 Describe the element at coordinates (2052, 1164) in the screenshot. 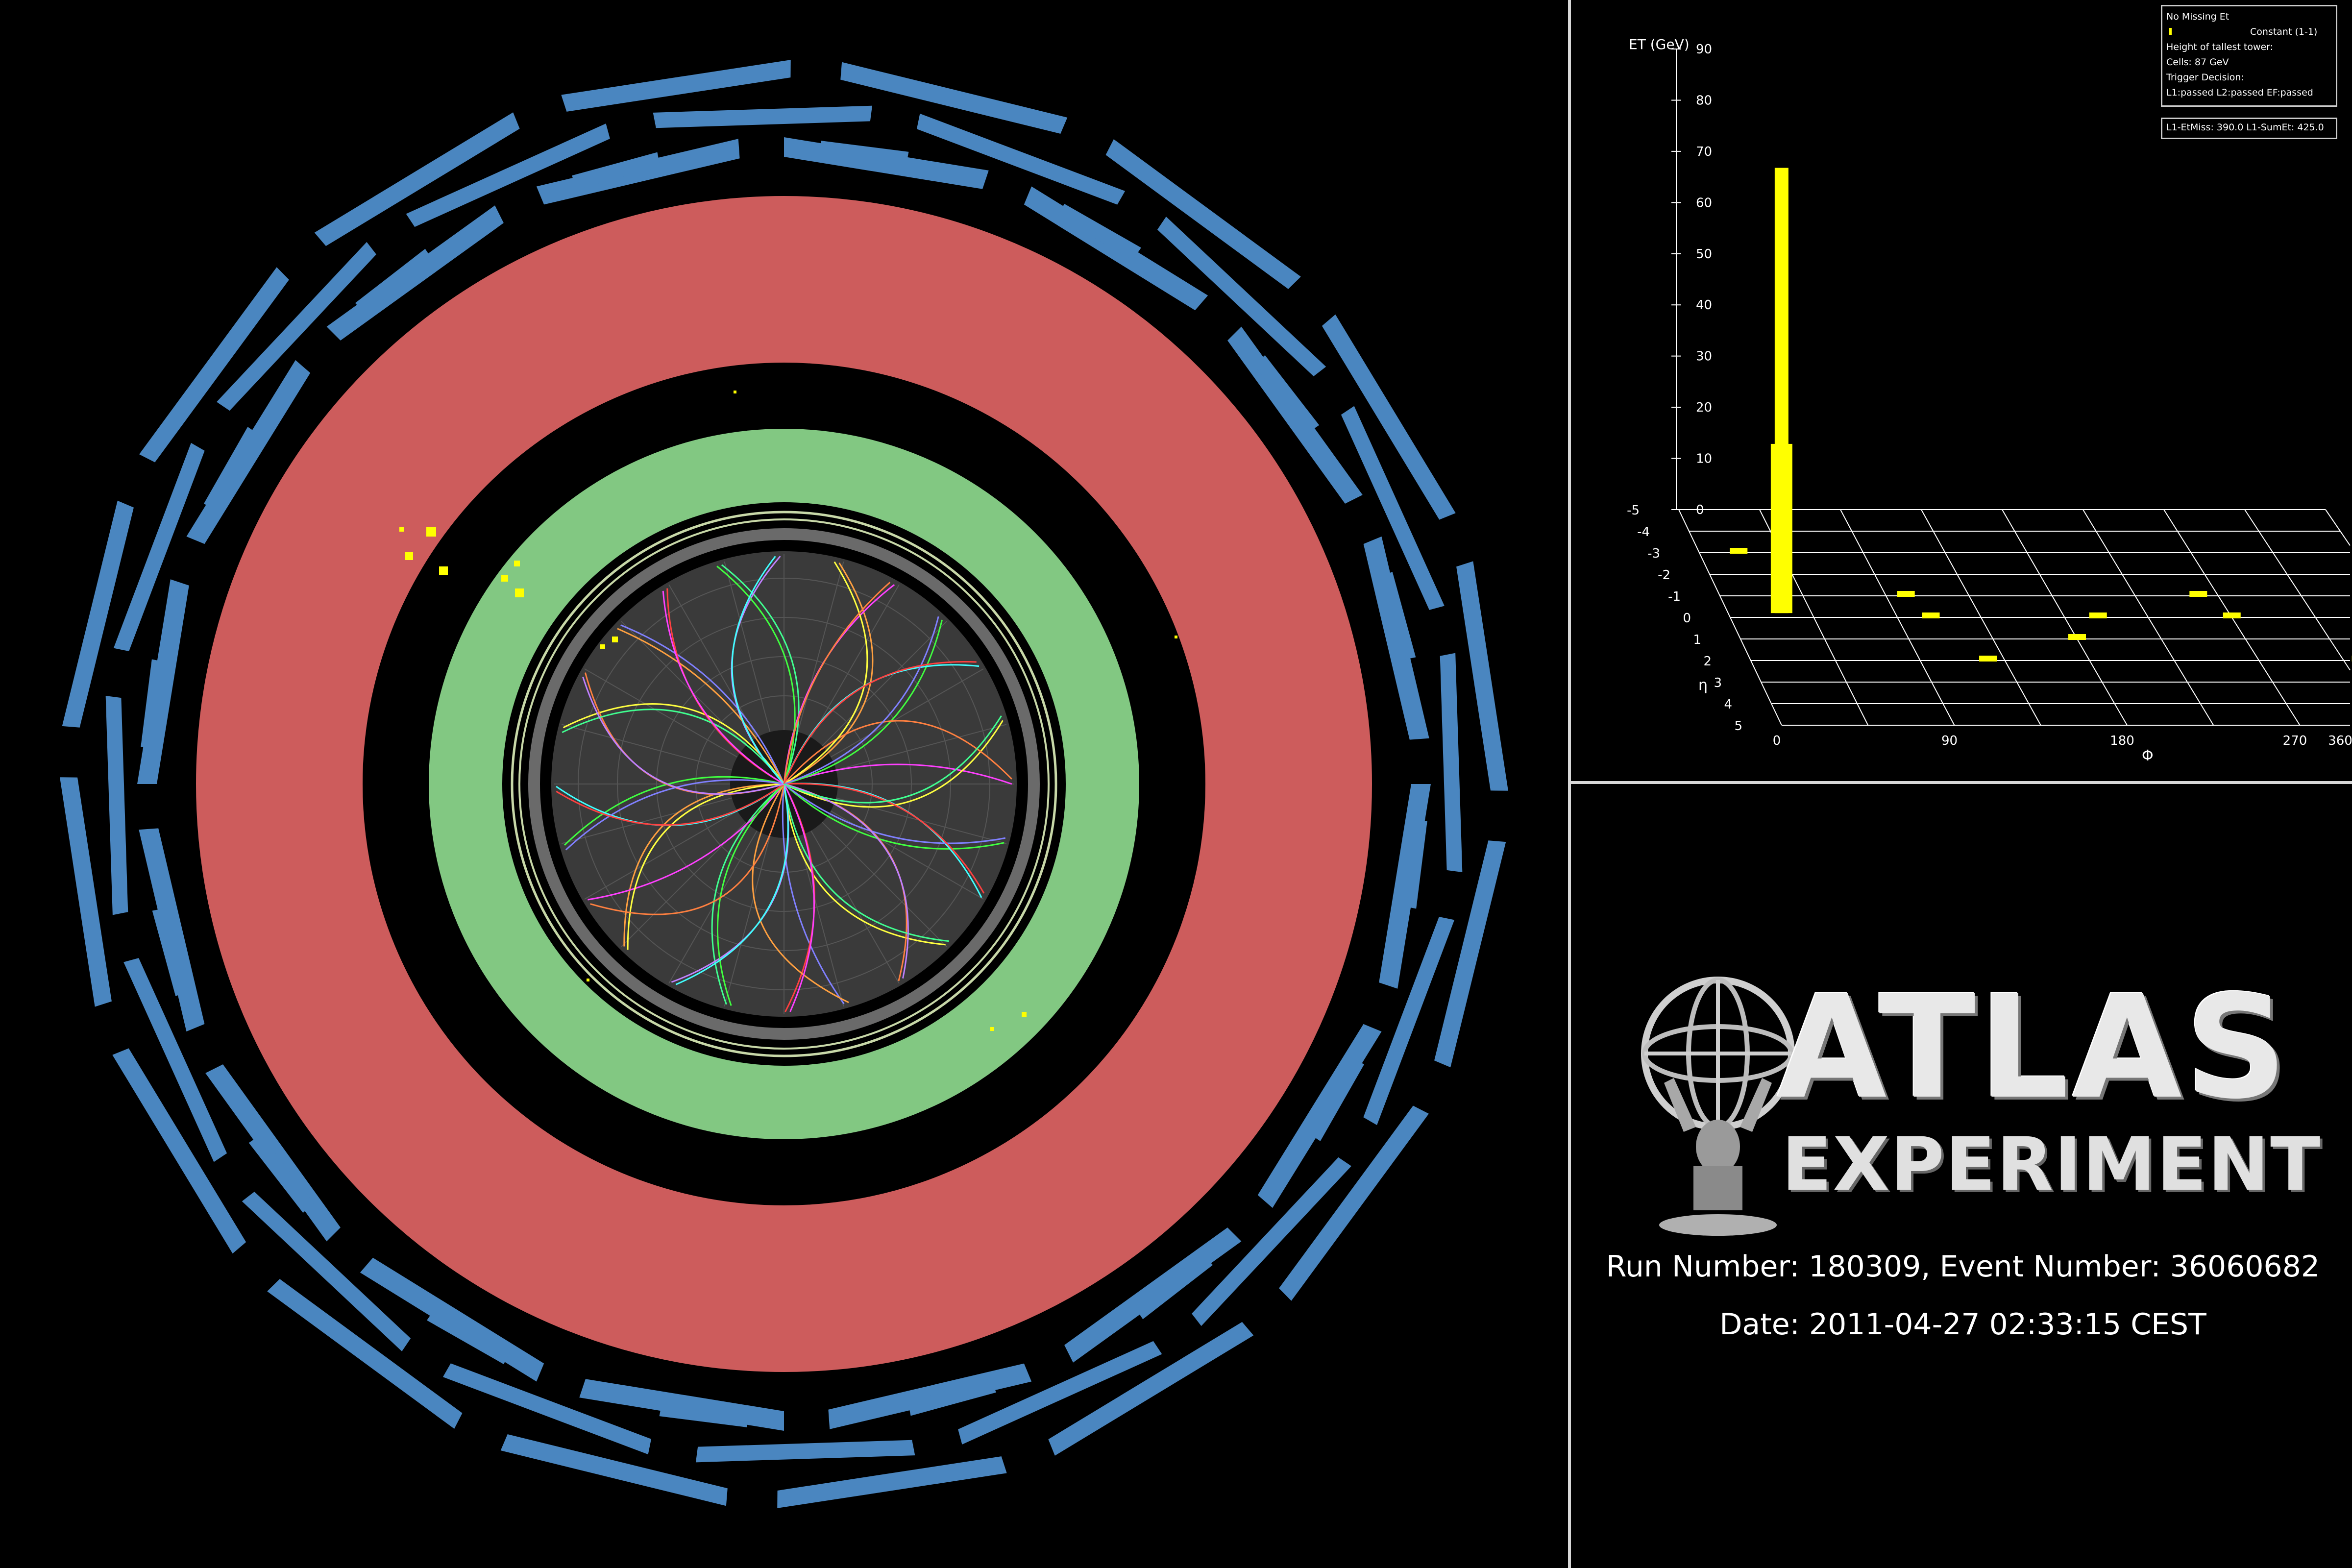

I see `logo-experiment: EXPERIMENT` at that location.